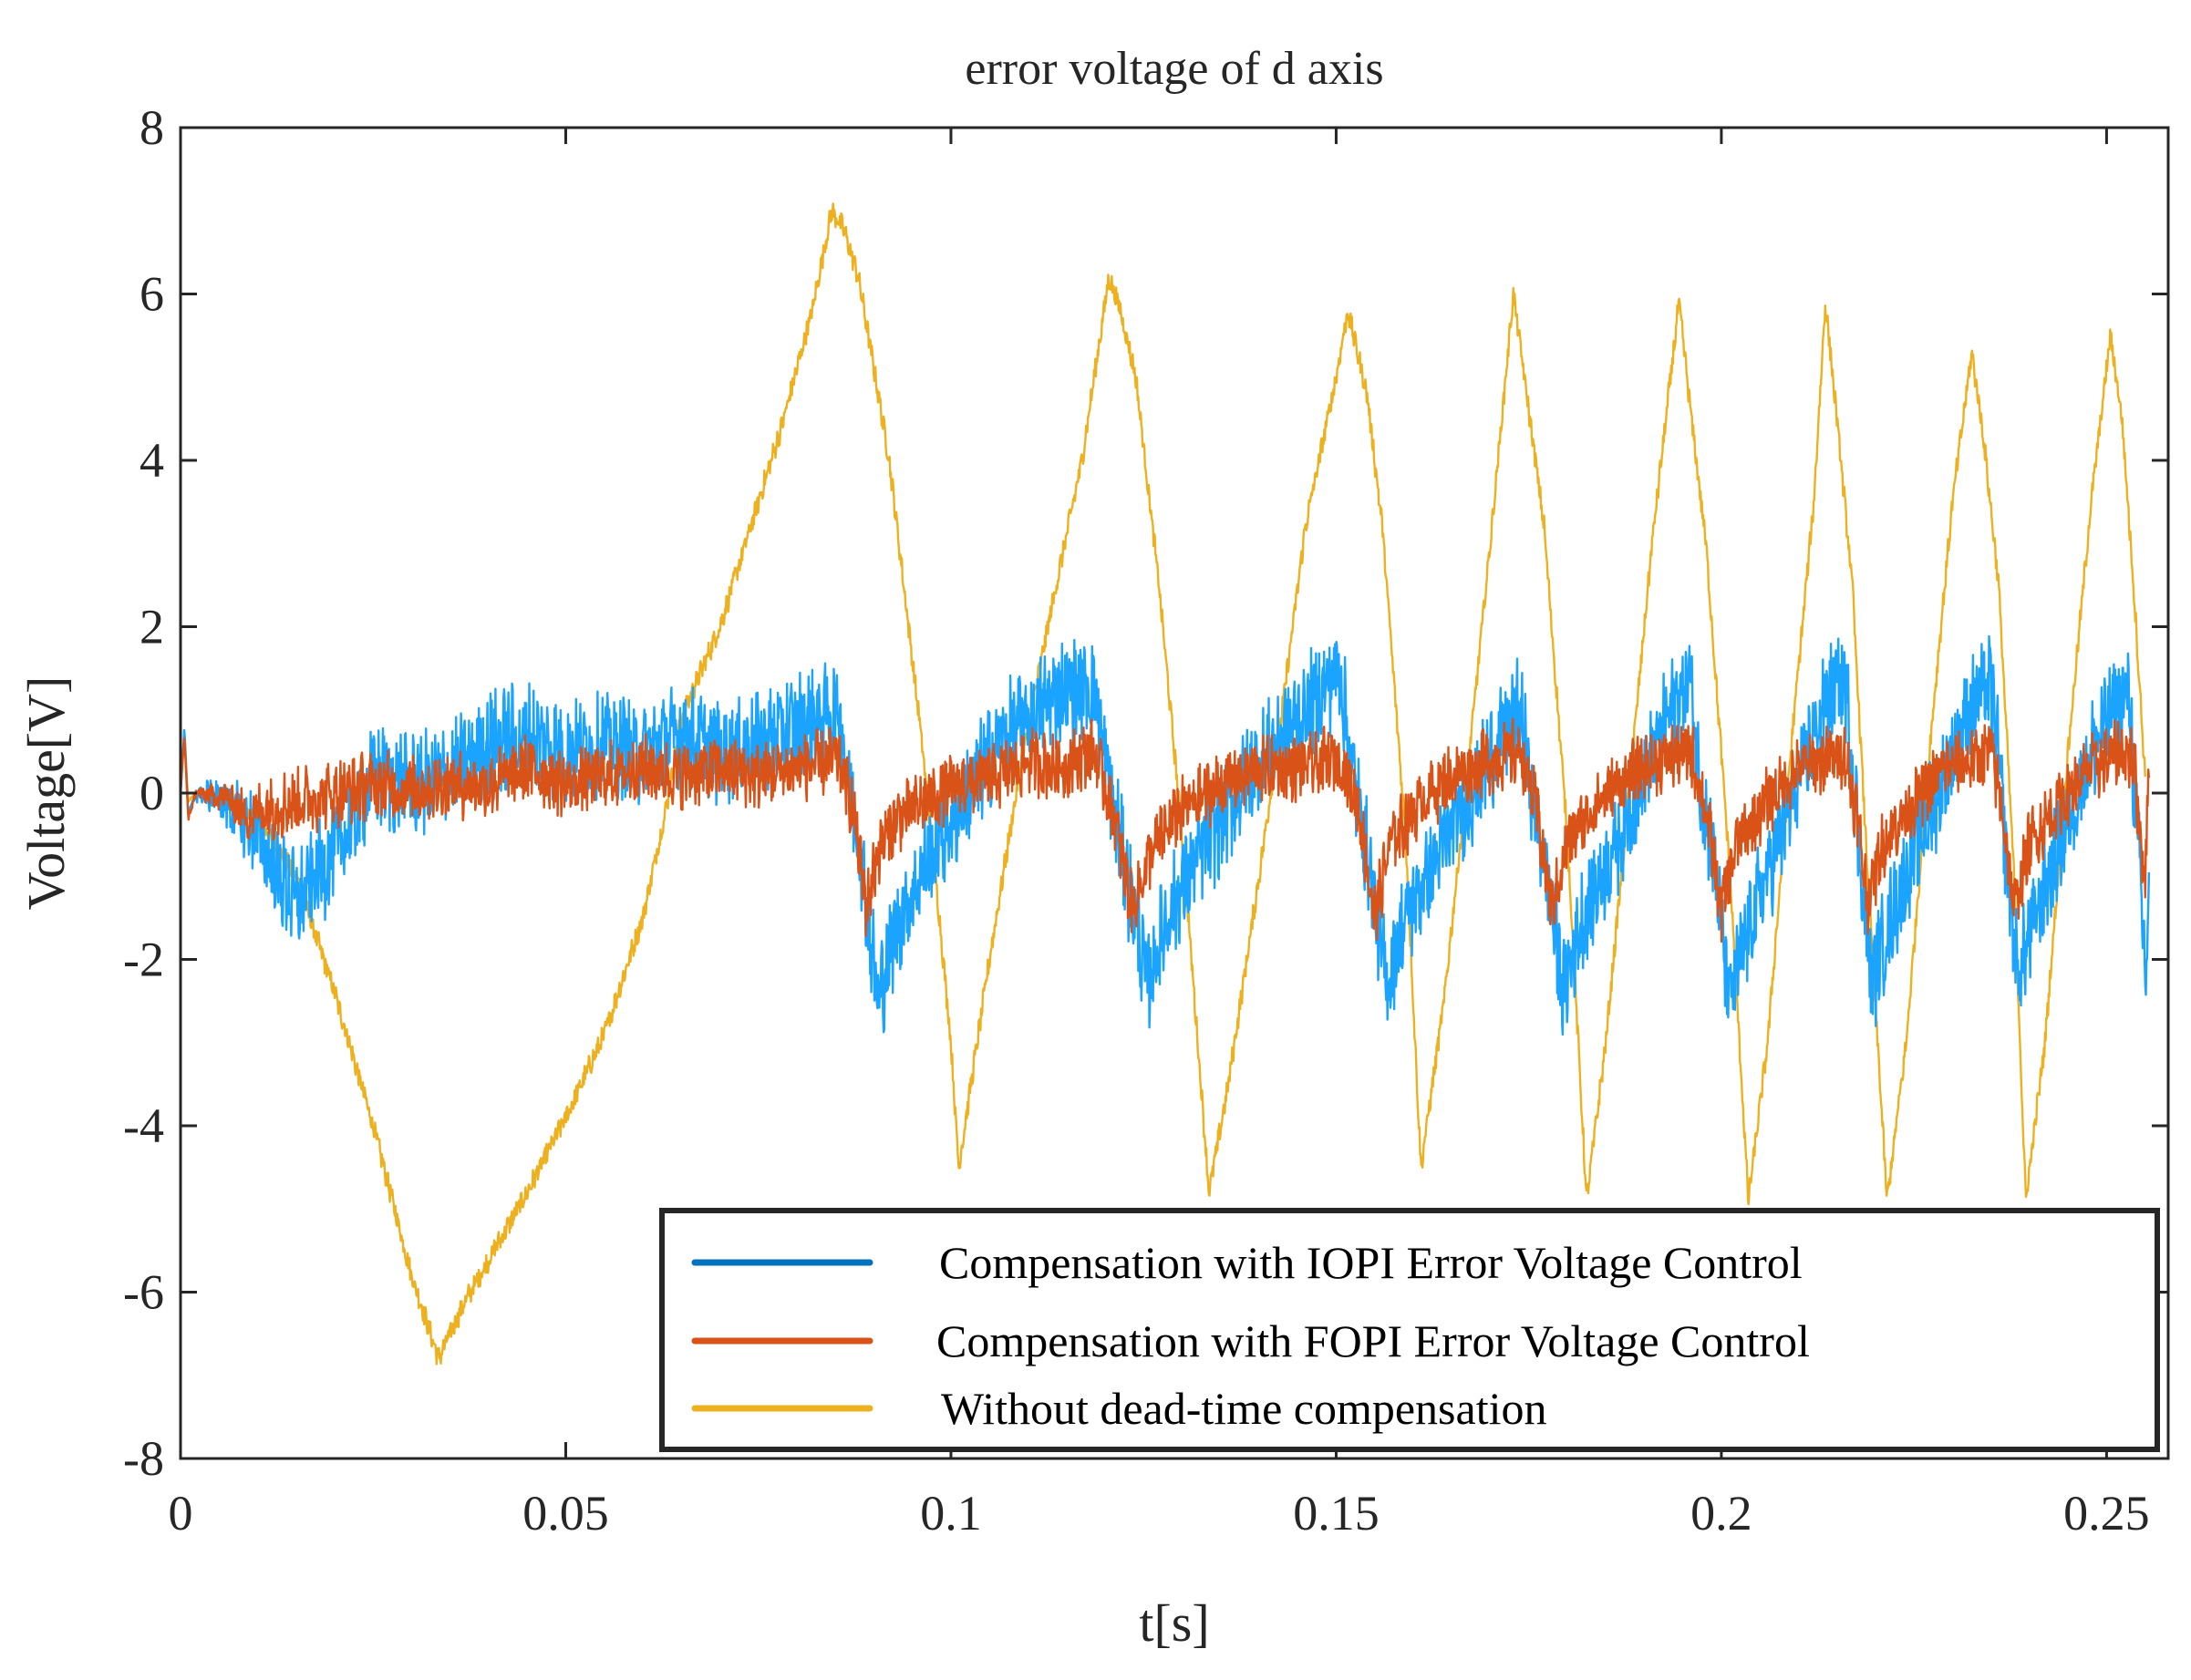 This screenshot has height=1680, width=2191. I want to click on x-tick-label: 0.25, so click(2106, 1514).